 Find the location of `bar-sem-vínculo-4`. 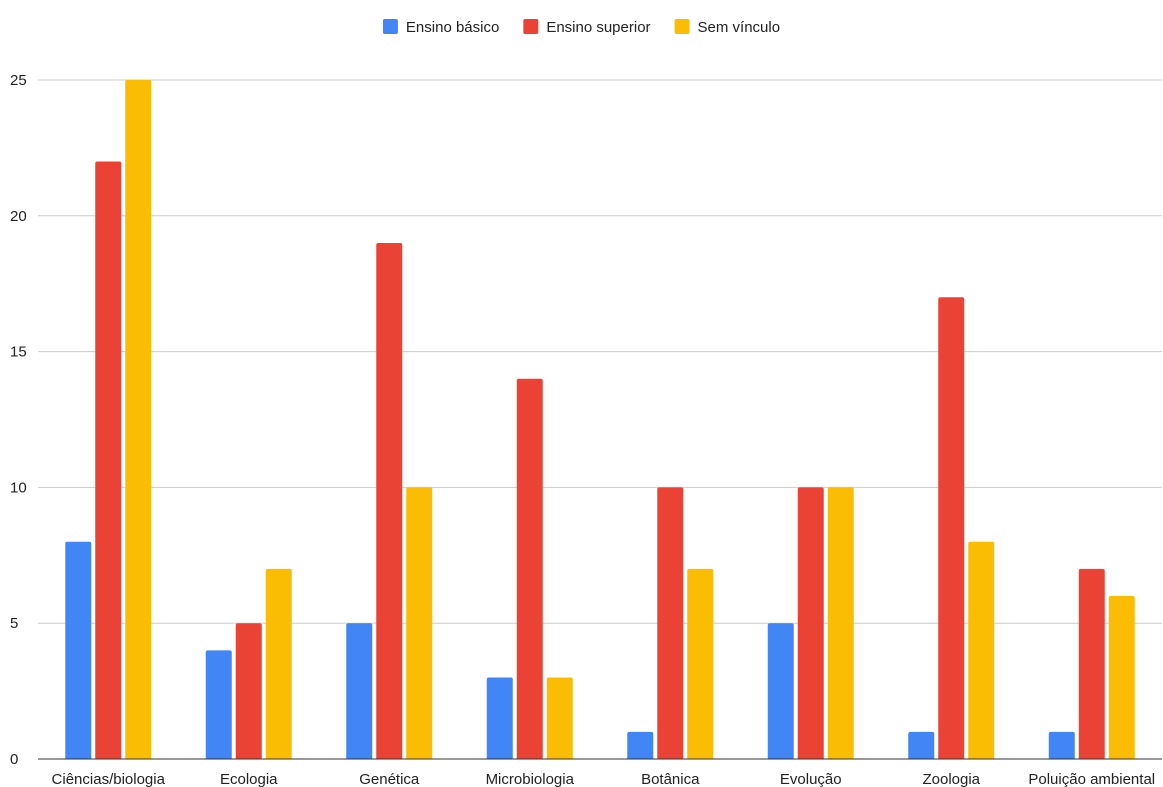

bar-sem-vínculo-4 is located at coordinates (700, 663).